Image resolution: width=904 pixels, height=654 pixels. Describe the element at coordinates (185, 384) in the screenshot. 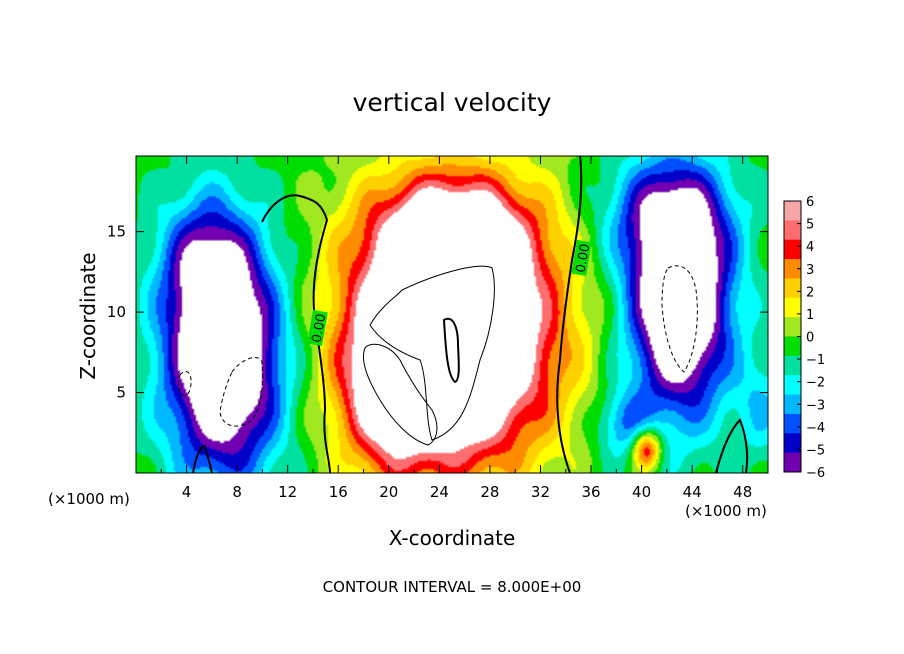

I see `negative-contour-left-small` at that location.